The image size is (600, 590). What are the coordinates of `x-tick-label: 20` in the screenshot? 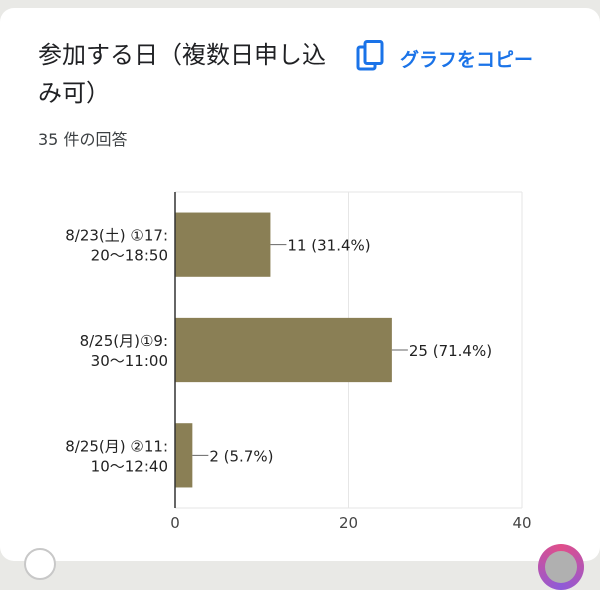 It's located at (348, 523).